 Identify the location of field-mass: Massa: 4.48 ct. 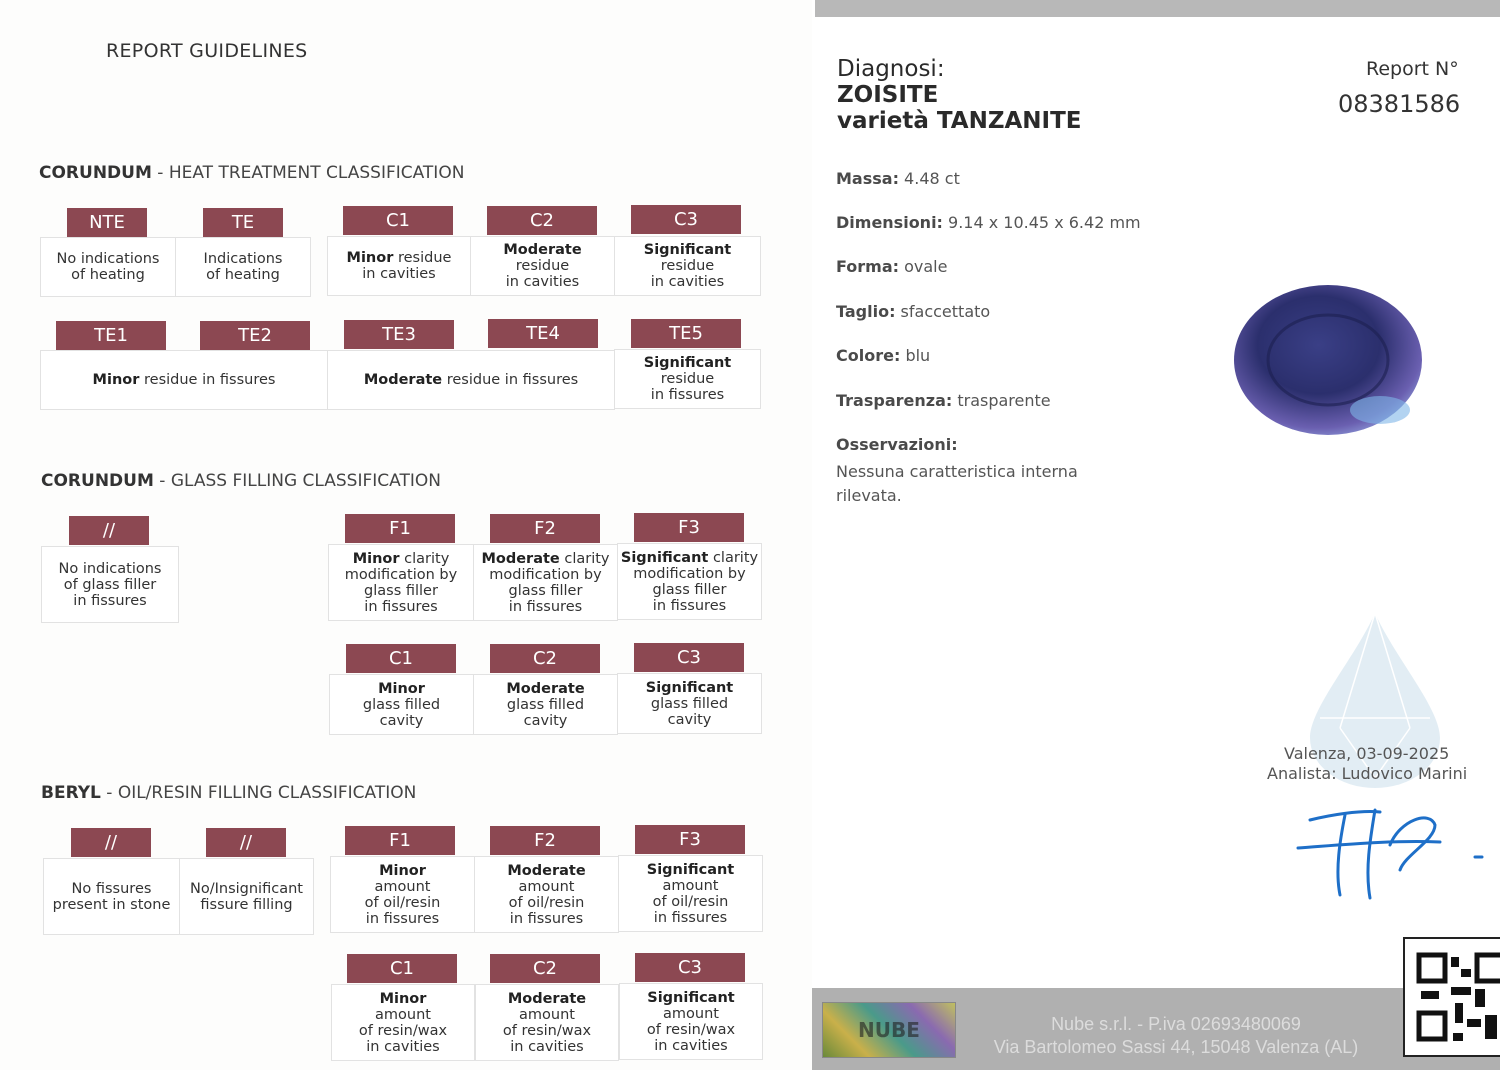
(898, 178).